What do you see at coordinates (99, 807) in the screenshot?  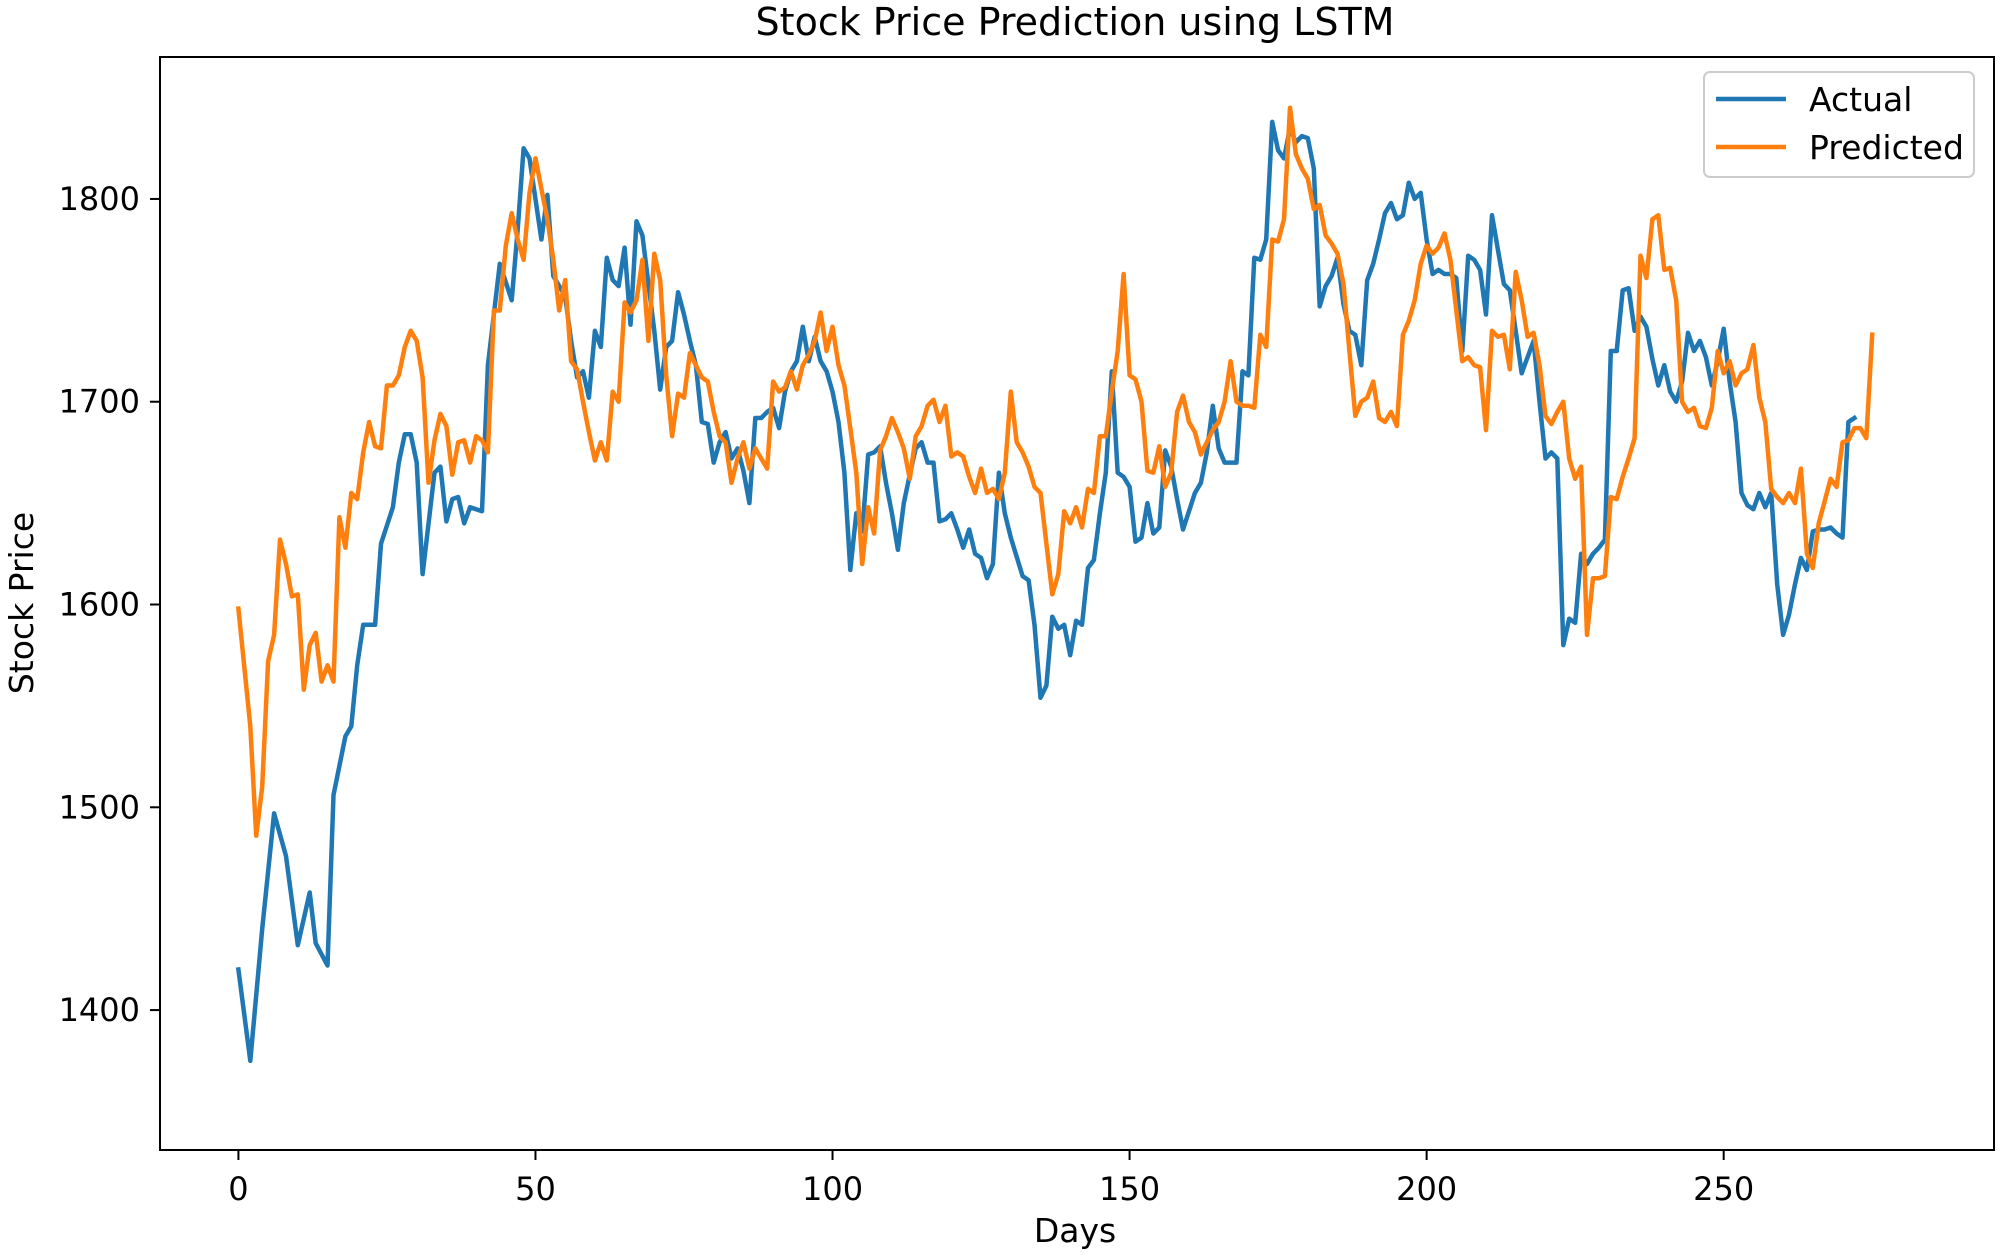 I see `y-tick-label: 1500` at bounding box center [99, 807].